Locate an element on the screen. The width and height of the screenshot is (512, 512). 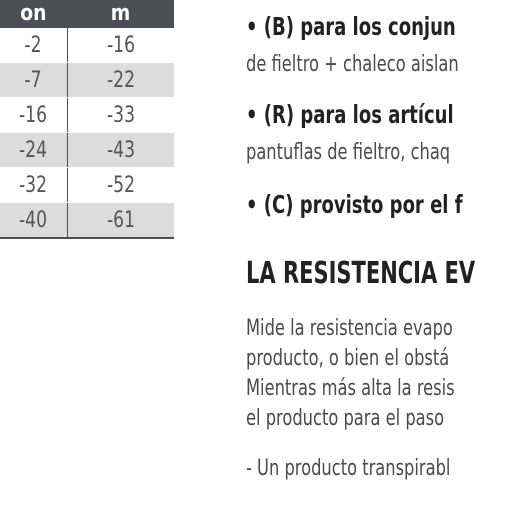
bullet-r-title: • (R) para los artícul is located at coordinates (350, 114).